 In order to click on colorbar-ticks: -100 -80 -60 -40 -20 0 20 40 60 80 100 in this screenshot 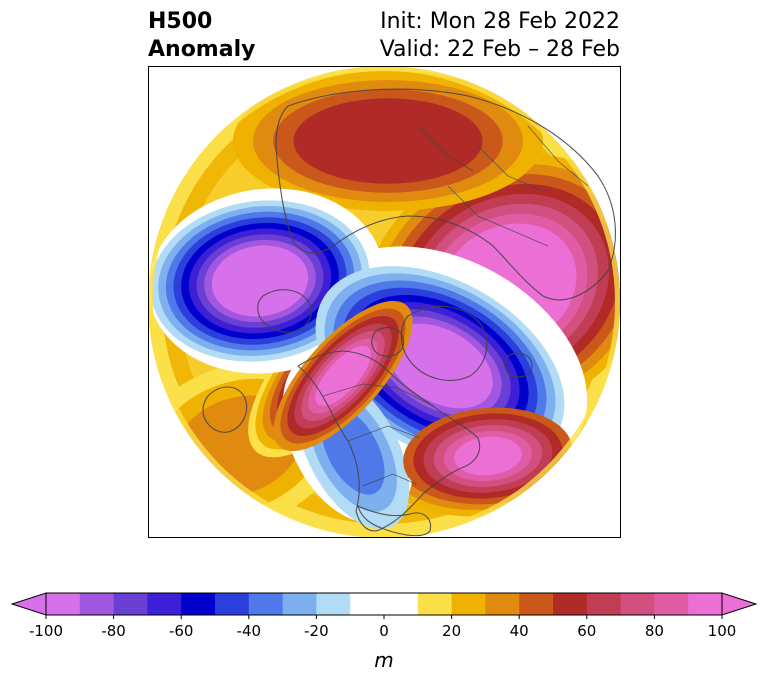, I will do `click(382, 627)`.